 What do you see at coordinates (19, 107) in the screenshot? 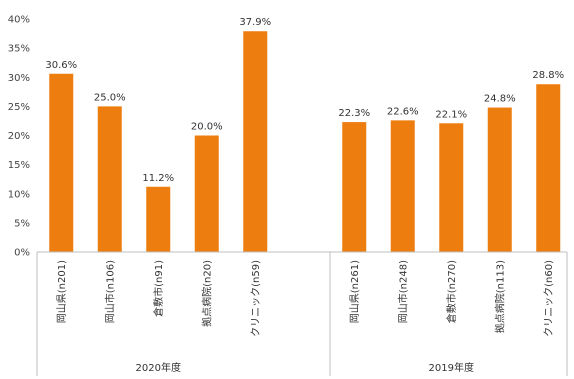
I see `y-tick-label: 25%` at bounding box center [19, 107].